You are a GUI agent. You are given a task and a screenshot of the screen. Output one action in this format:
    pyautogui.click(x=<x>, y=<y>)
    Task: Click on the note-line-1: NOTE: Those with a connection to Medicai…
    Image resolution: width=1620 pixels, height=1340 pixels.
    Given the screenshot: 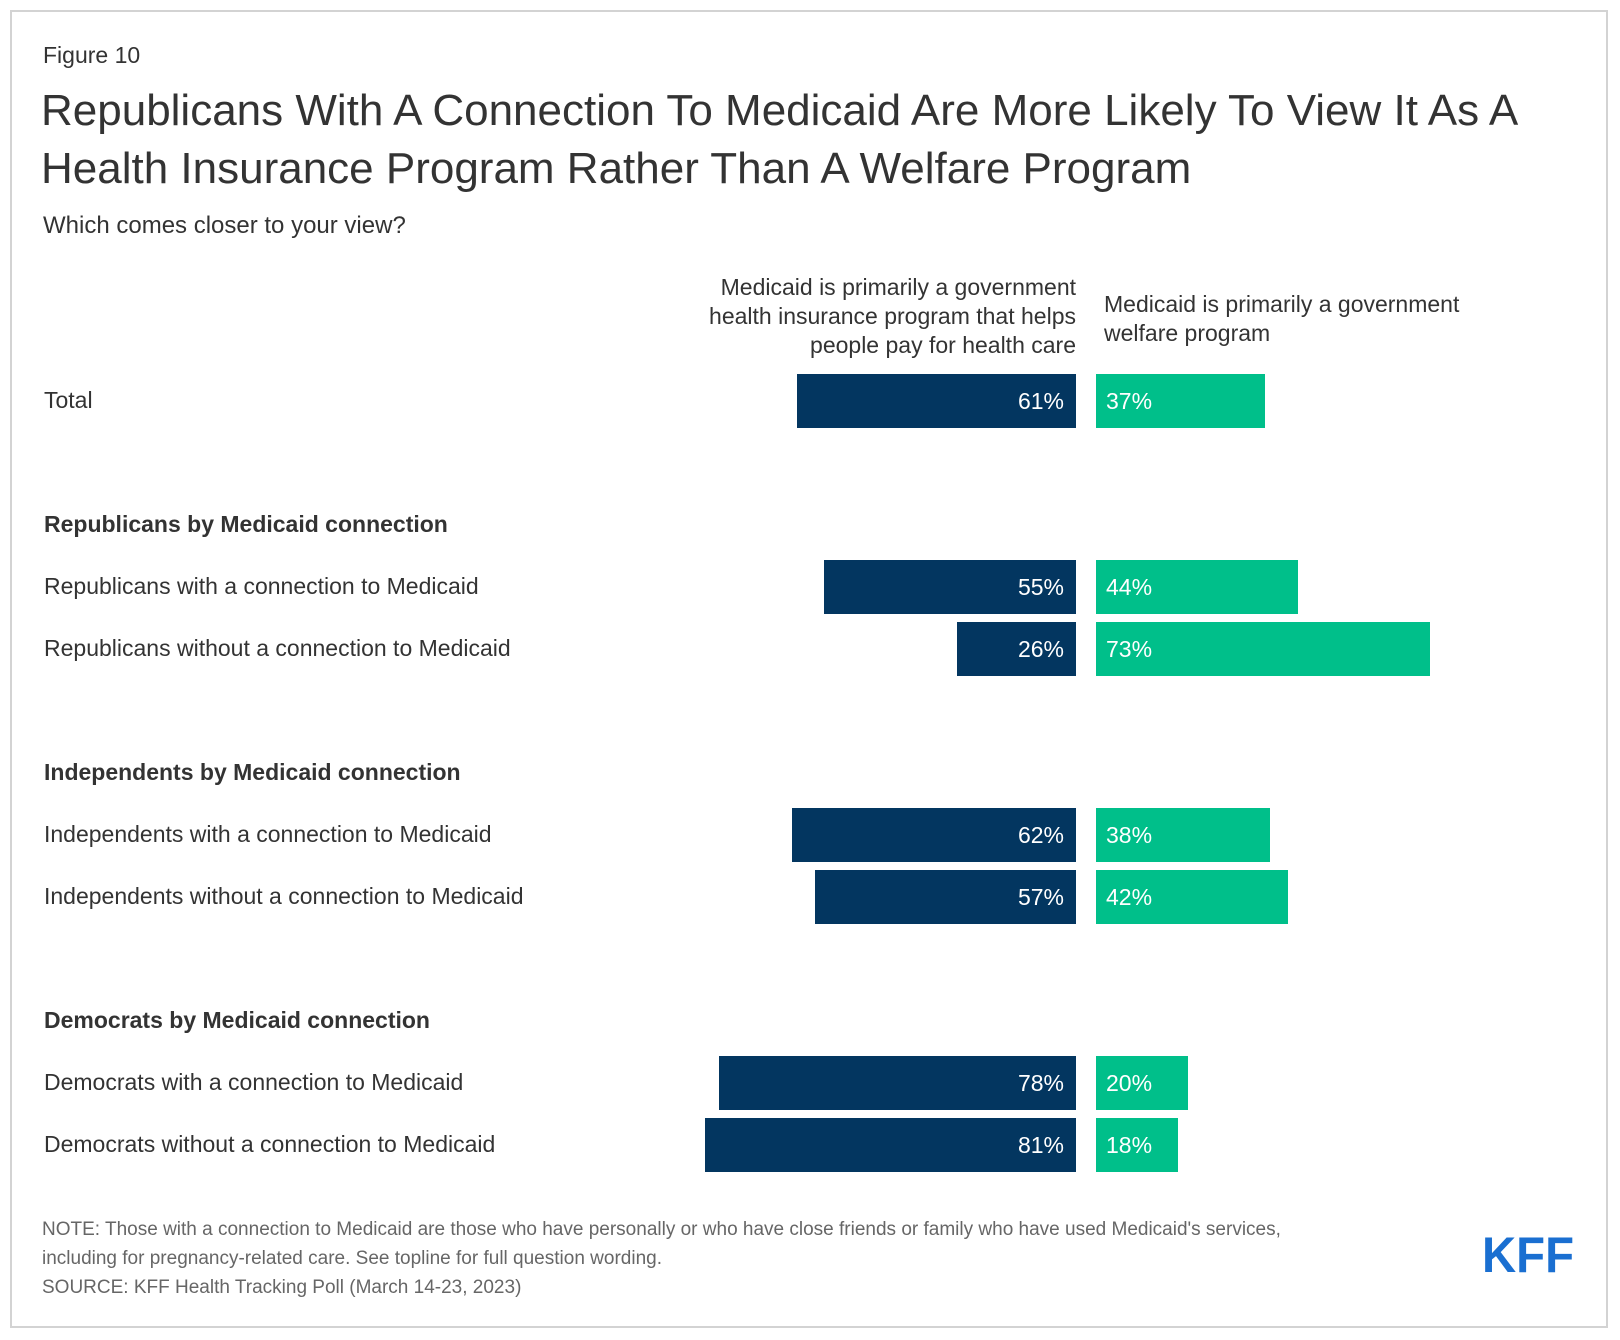 What is the action you would take?
    pyautogui.click(x=661, y=1229)
    